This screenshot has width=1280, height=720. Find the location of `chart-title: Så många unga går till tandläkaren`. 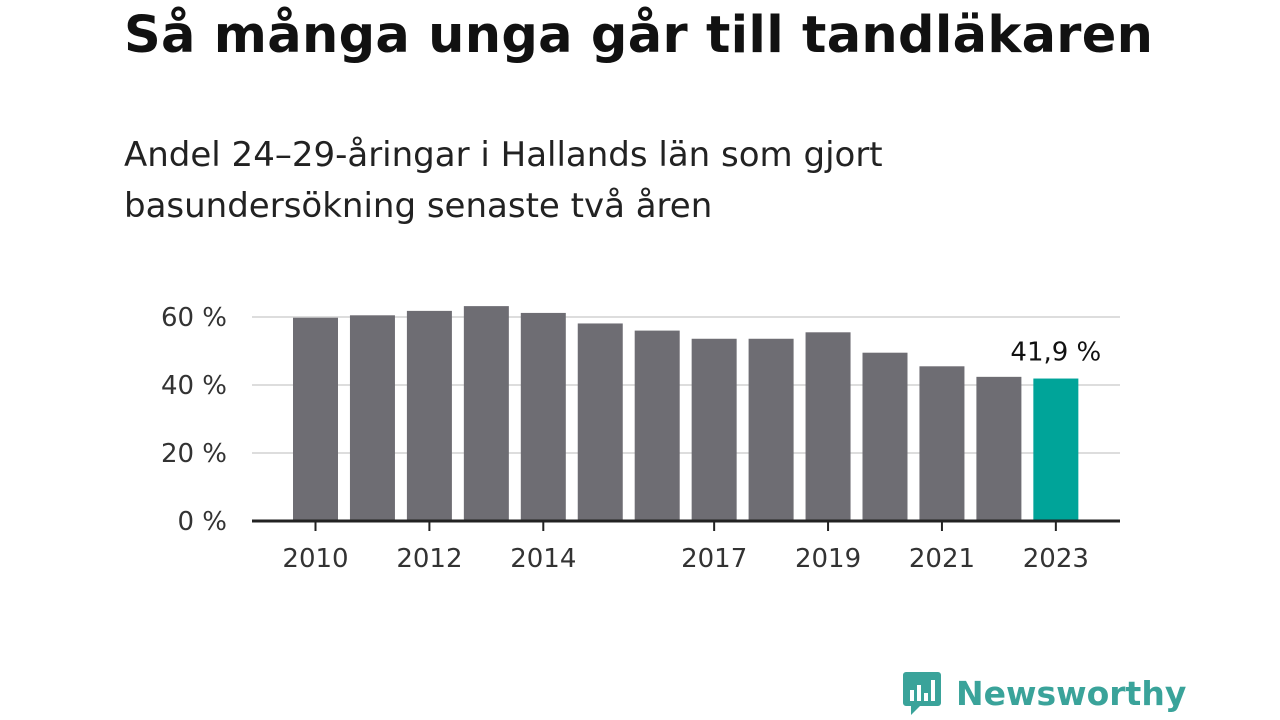

chart-title: Så många unga går till tandläkaren is located at coordinates (639, 35).